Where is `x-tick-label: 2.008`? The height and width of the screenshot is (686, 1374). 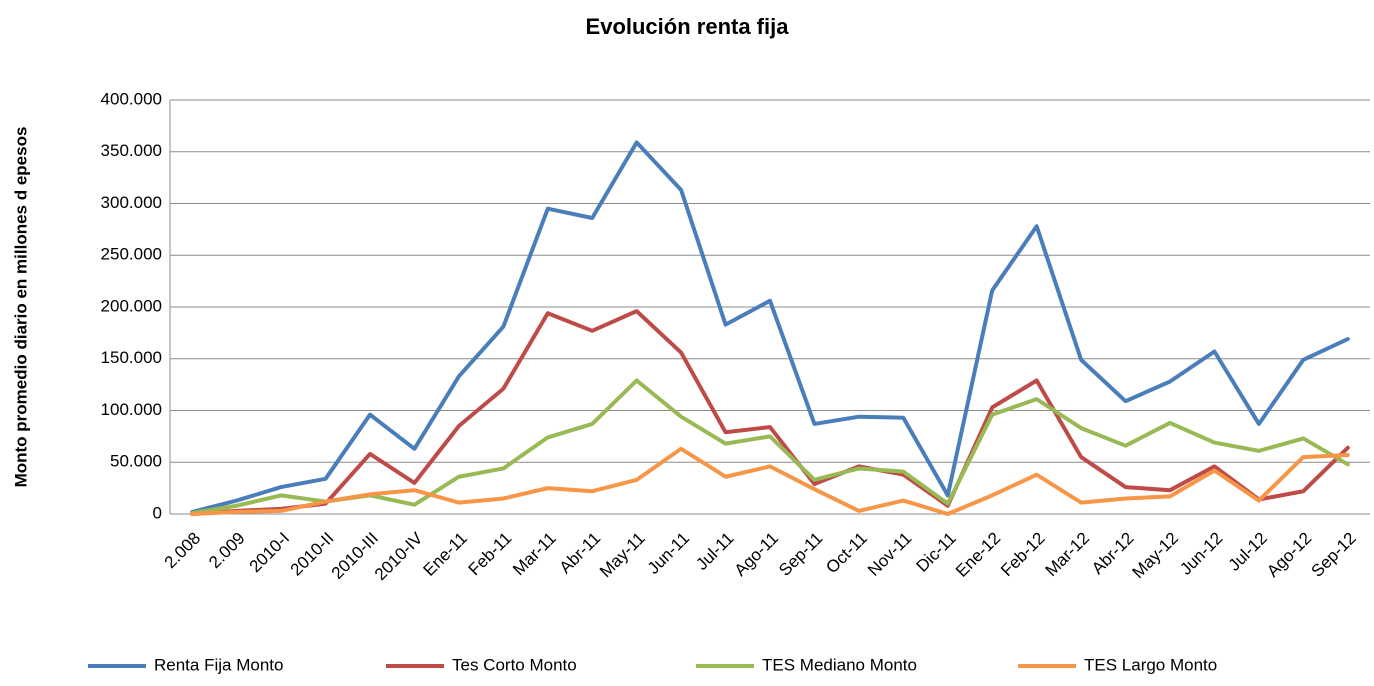
x-tick-label: 2.008 is located at coordinates (183, 551).